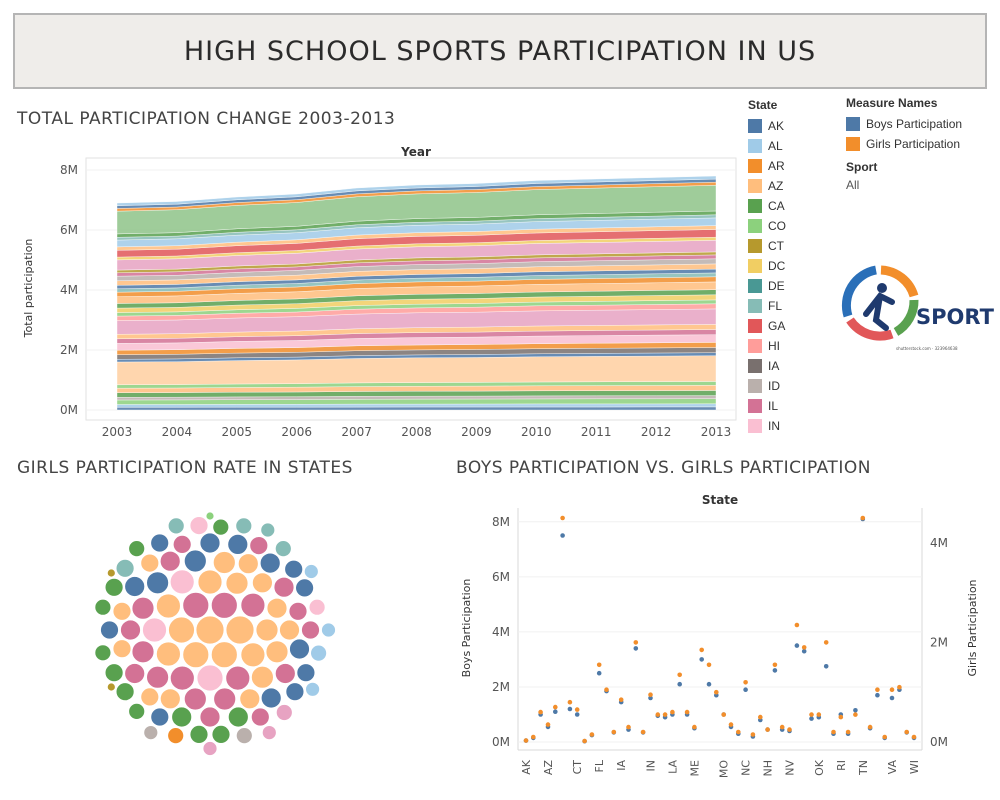 The height and width of the screenshot is (800, 1000). Describe the element at coordinates (767, 146) in the screenshot. I see `state-legend-item-al: AL` at that location.